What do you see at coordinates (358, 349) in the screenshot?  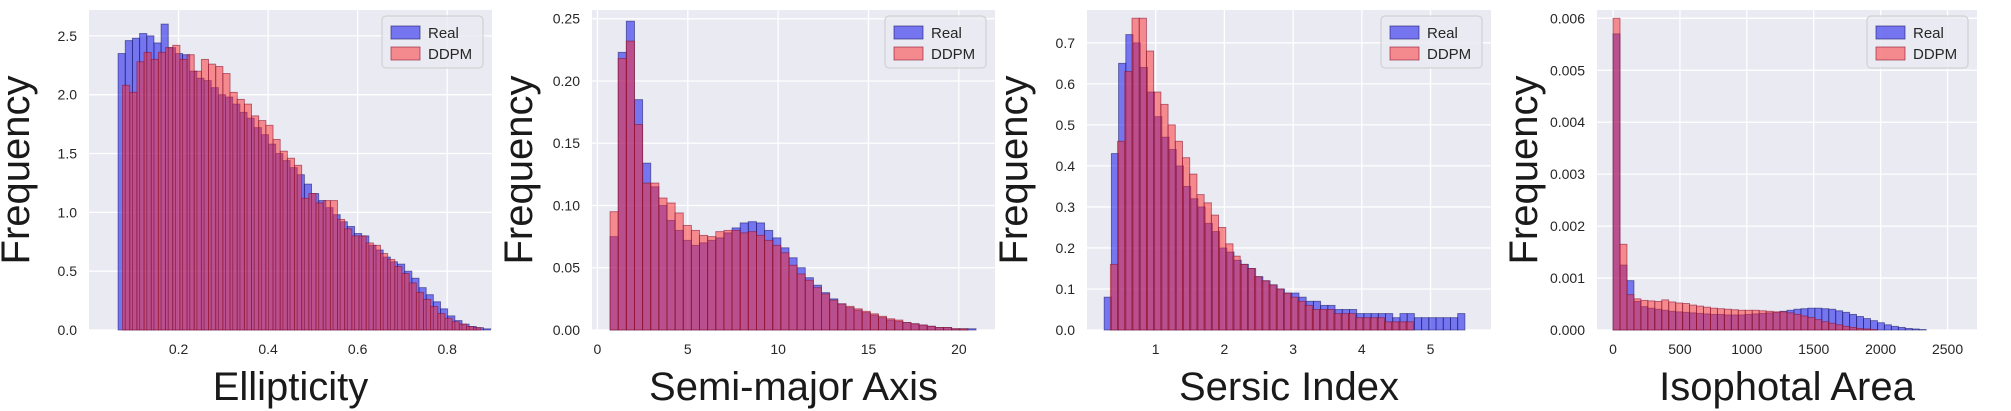 I see `x-tick-label: 0.6` at bounding box center [358, 349].